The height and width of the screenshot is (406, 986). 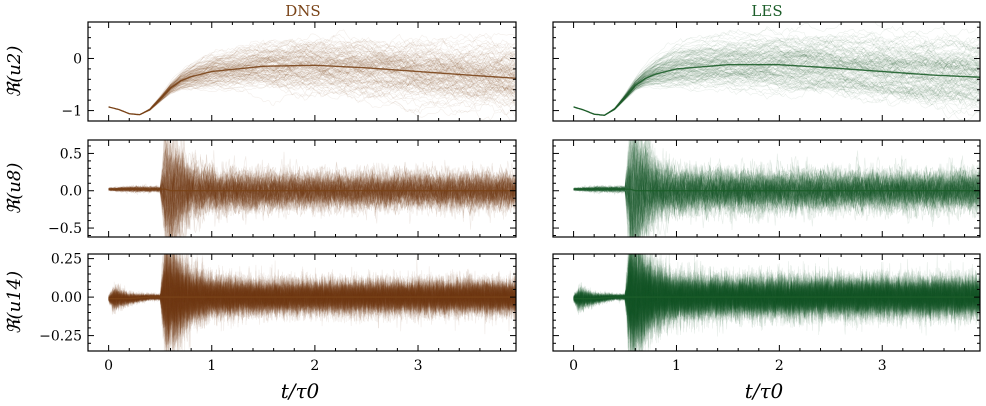 I want to click on ytick-label-u14: 0.00, so click(x=66, y=298).